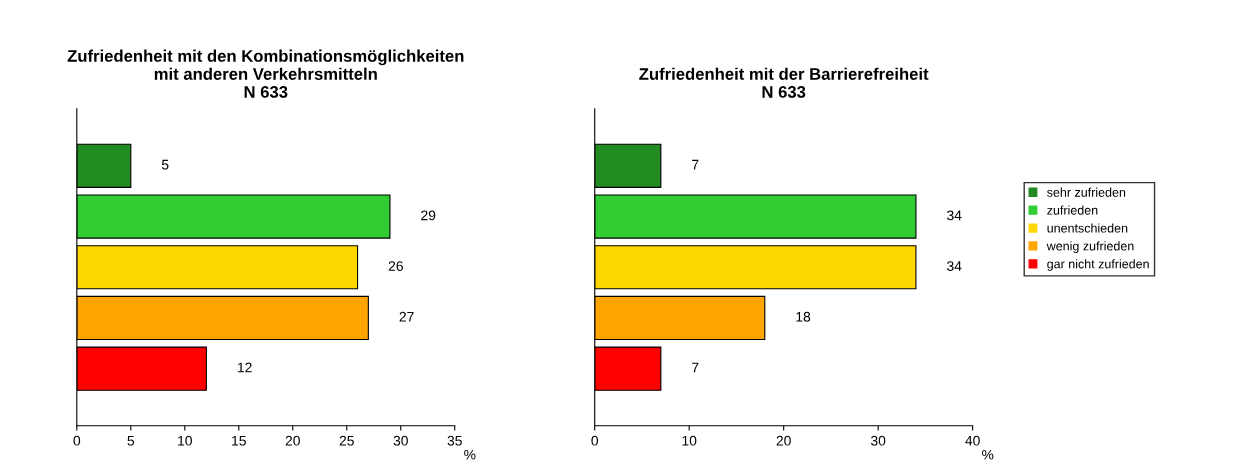 The image size is (1239, 473). What do you see at coordinates (1087, 228) in the screenshot?
I see `legend-label: unentschieden` at bounding box center [1087, 228].